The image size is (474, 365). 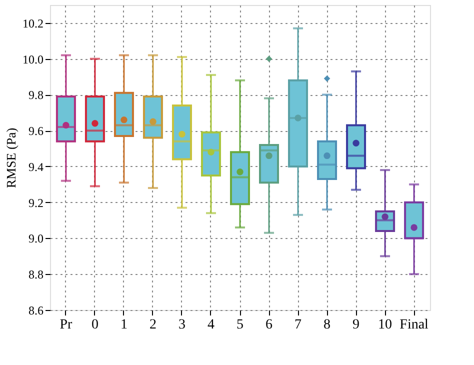 I want to click on x-tick-label: 8, so click(x=327, y=325).